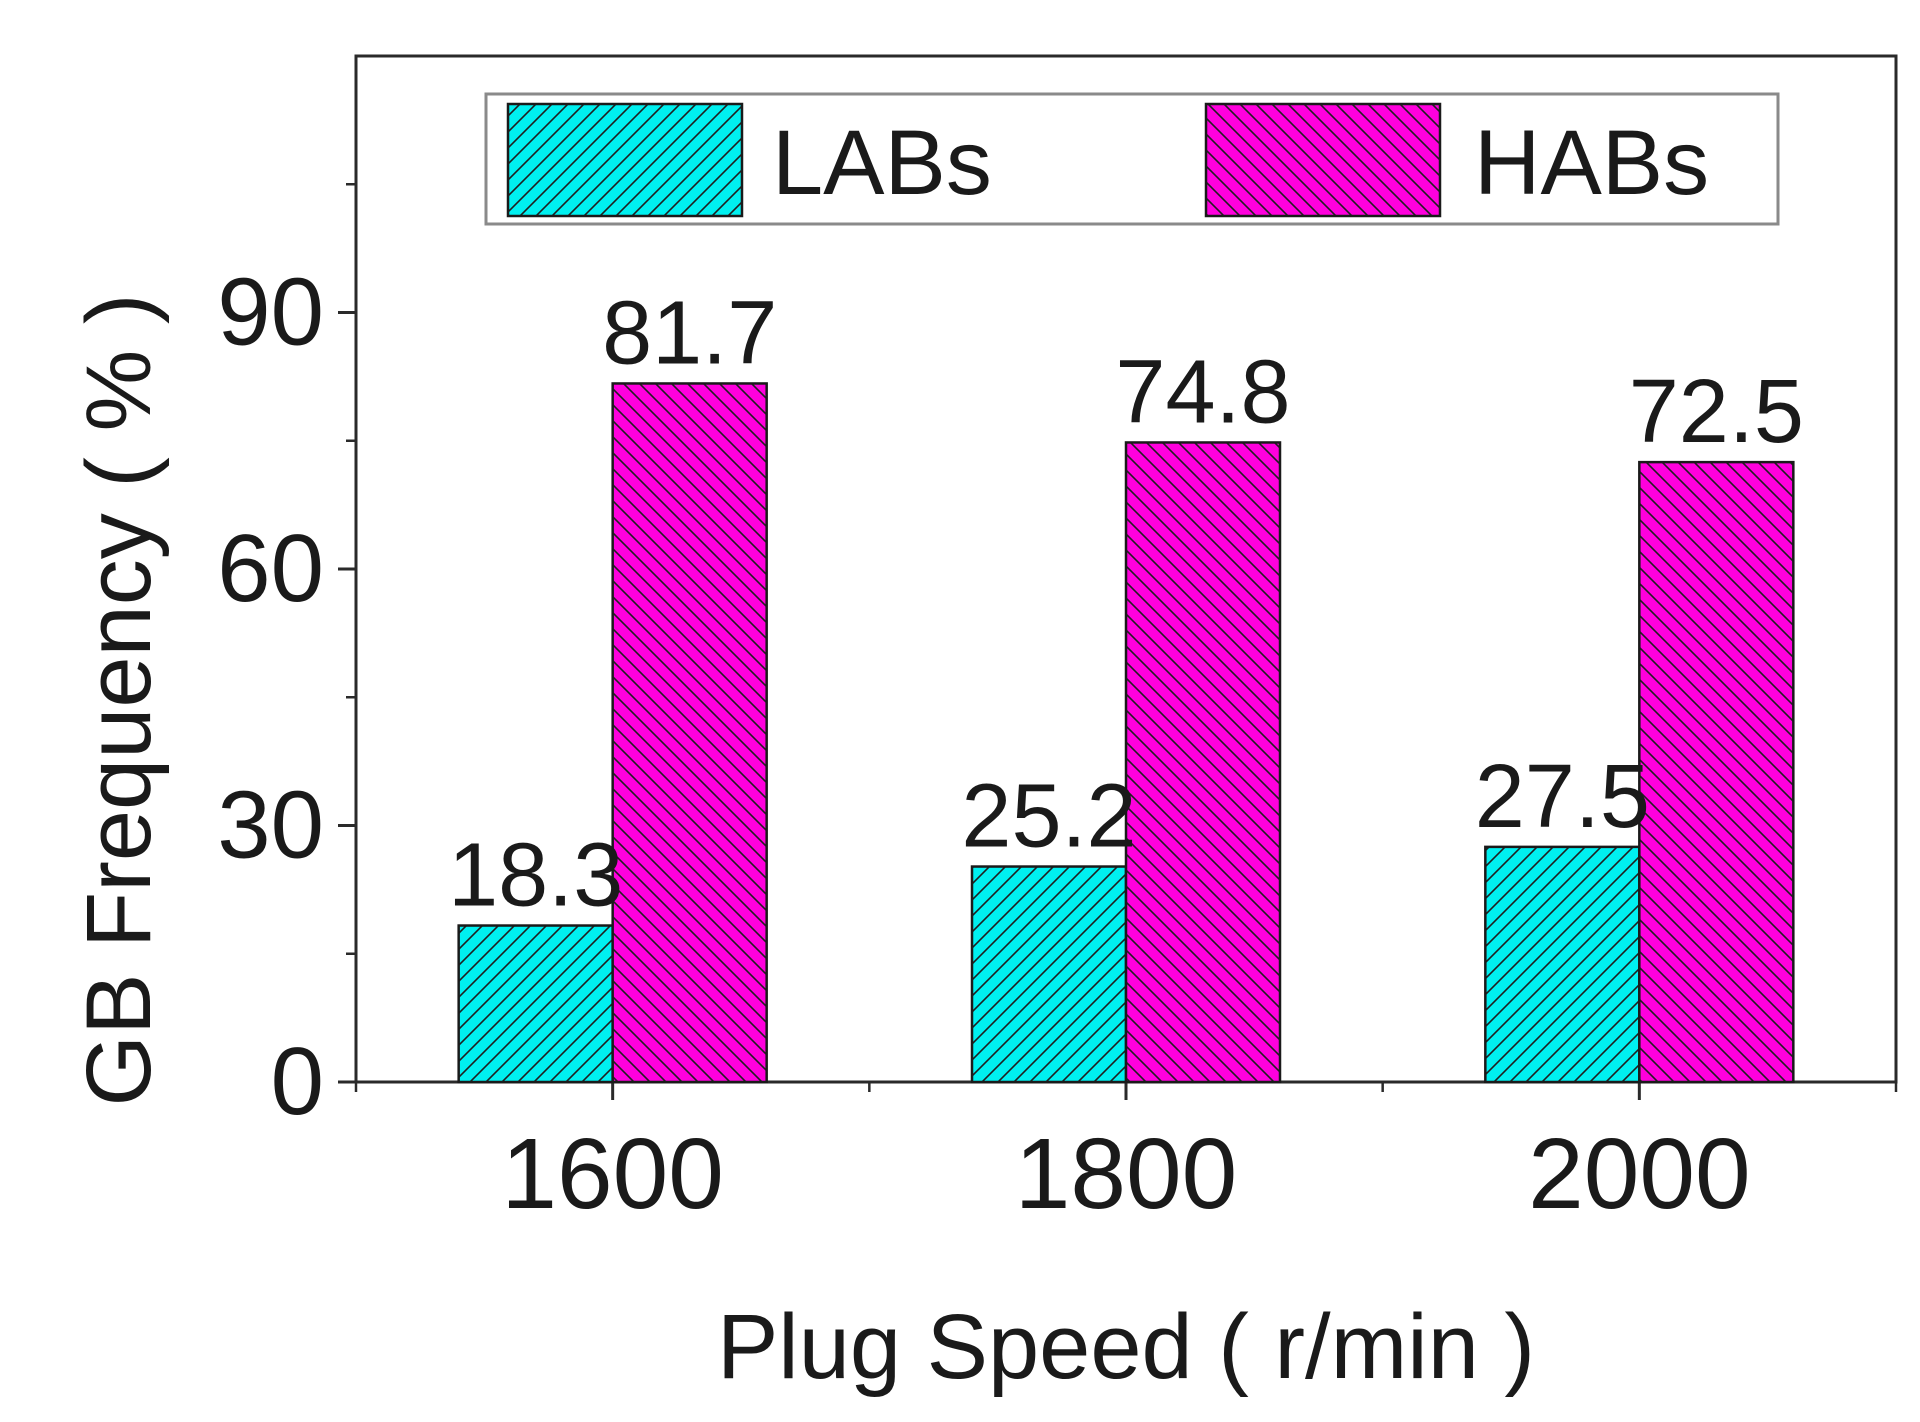  Describe the element at coordinates (1639, 1174) in the screenshot. I see `x-tick-label: 2000` at that location.